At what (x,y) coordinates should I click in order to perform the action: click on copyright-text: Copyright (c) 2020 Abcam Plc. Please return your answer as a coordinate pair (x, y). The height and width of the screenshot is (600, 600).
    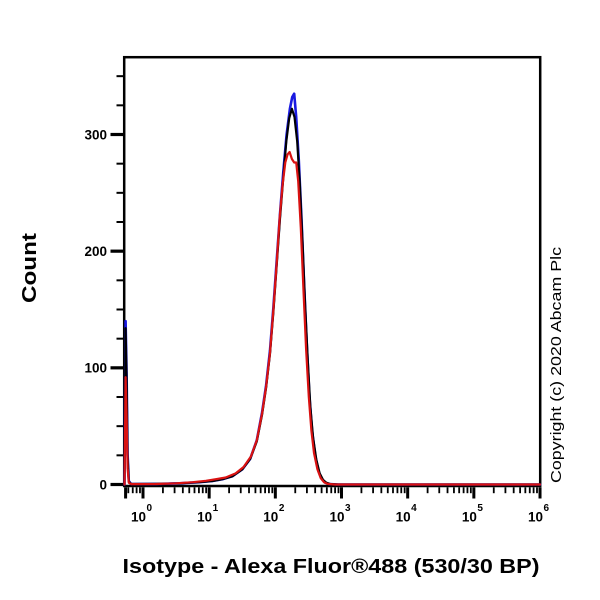
    Looking at the image, I should click on (556, 364).